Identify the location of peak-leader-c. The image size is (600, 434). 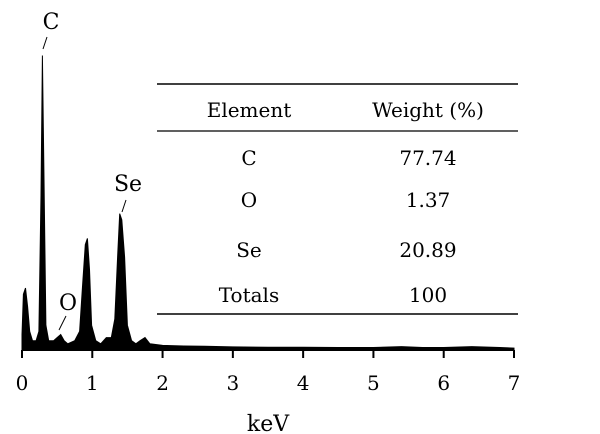
(45, 43).